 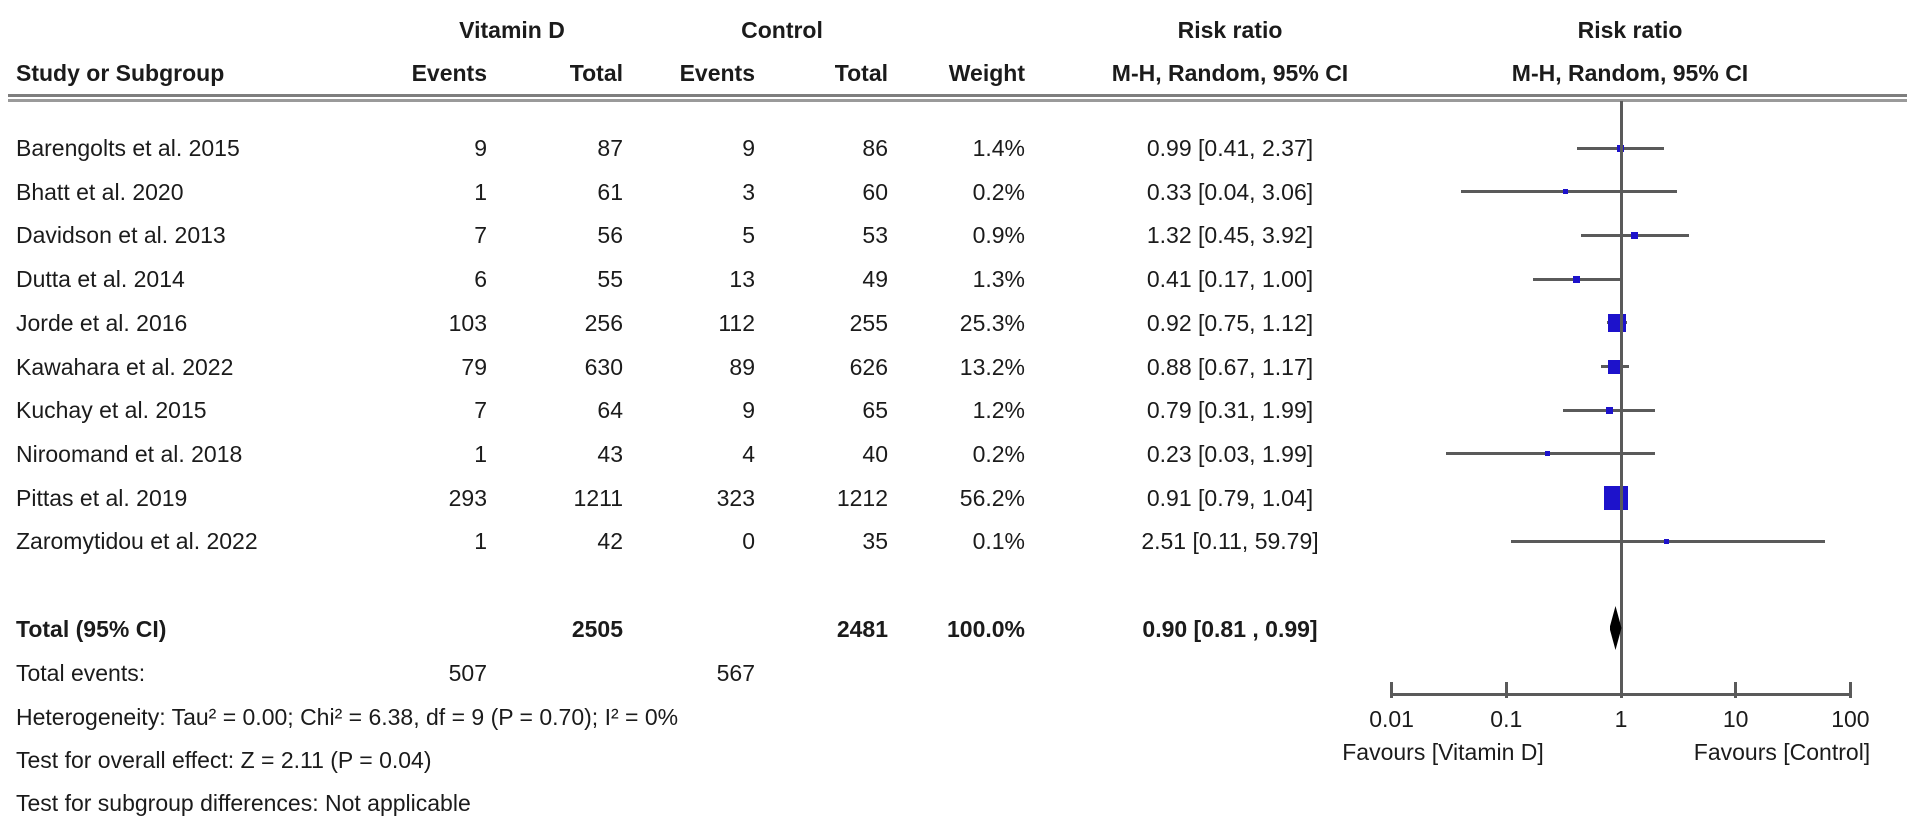 I want to click on ctrl-events-value: 323, so click(x=735, y=498).